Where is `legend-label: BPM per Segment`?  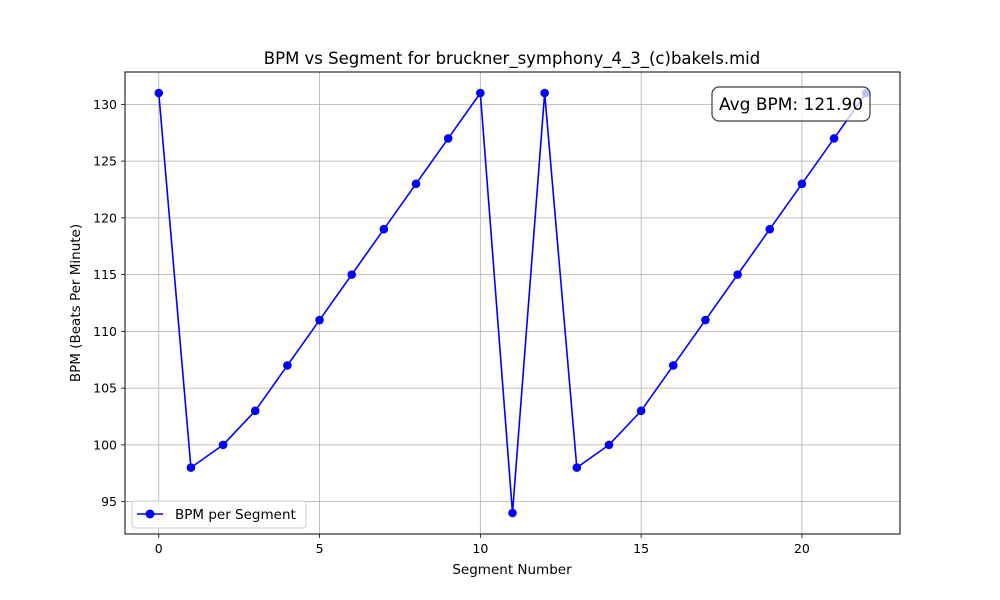 legend-label: BPM per Segment is located at coordinates (235, 515).